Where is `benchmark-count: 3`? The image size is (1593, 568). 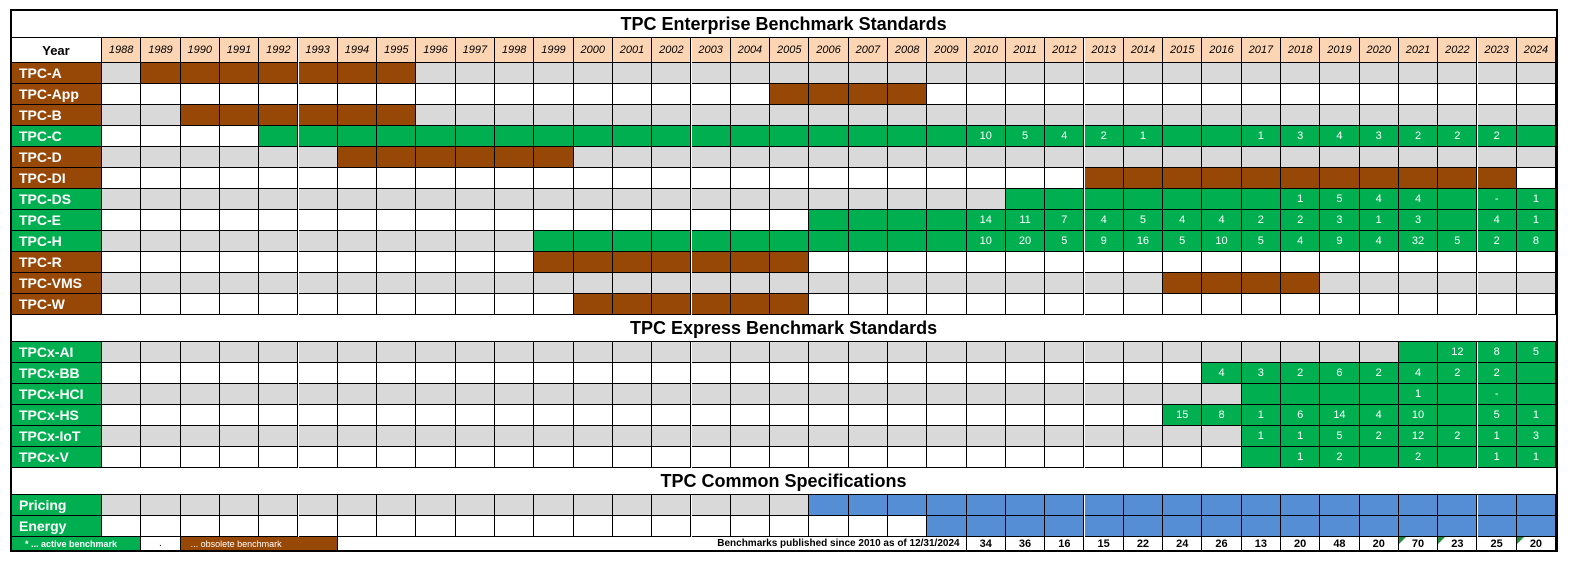
benchmark-count: 3 is located at coordinates (1536, 436).